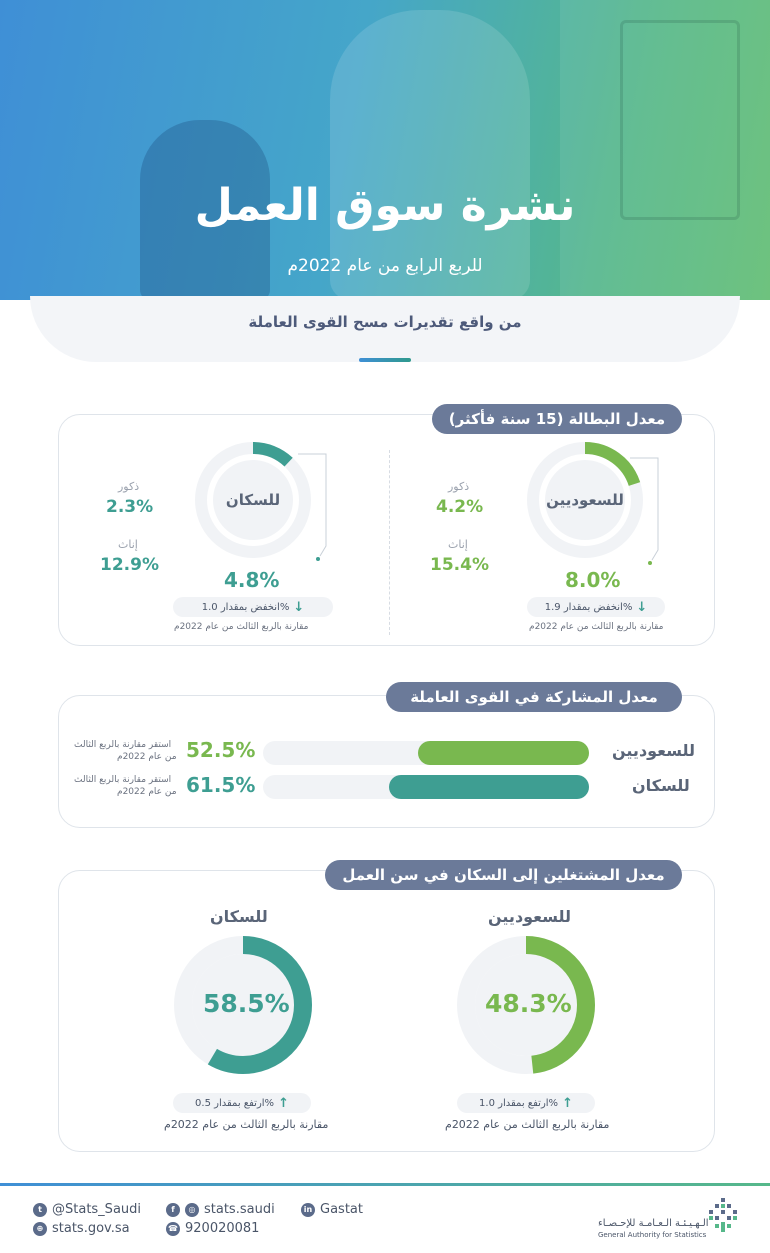 The width and height of the screenshot is (770, 1253). What do you see at coordinates (222, 1228) in the screenshot?
I see `phone-number: 920020081` at bounding box center [222, 1228].